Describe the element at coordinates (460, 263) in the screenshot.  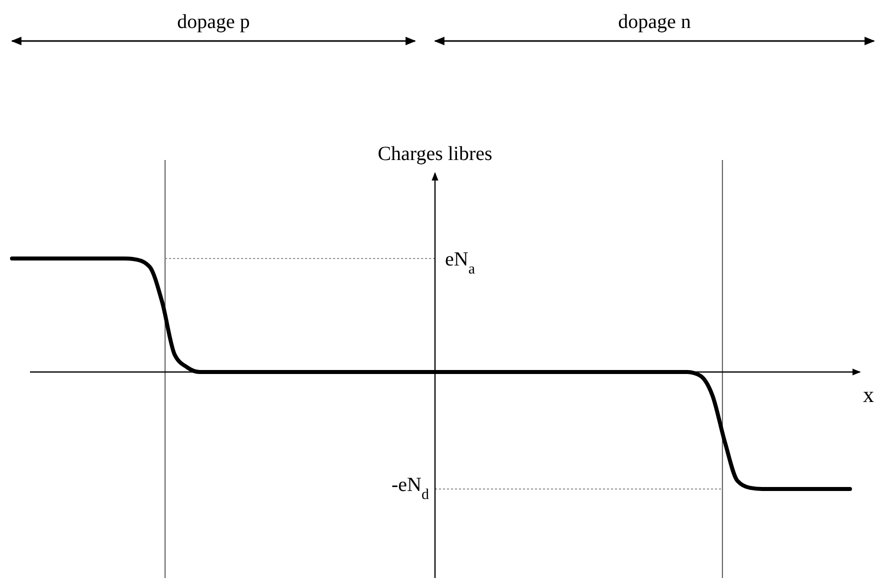
I see `ref-line-label: eN$_{a}$` at that location.